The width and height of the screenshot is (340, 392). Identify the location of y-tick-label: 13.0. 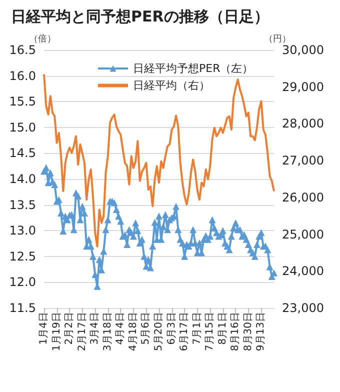
(22, 231).